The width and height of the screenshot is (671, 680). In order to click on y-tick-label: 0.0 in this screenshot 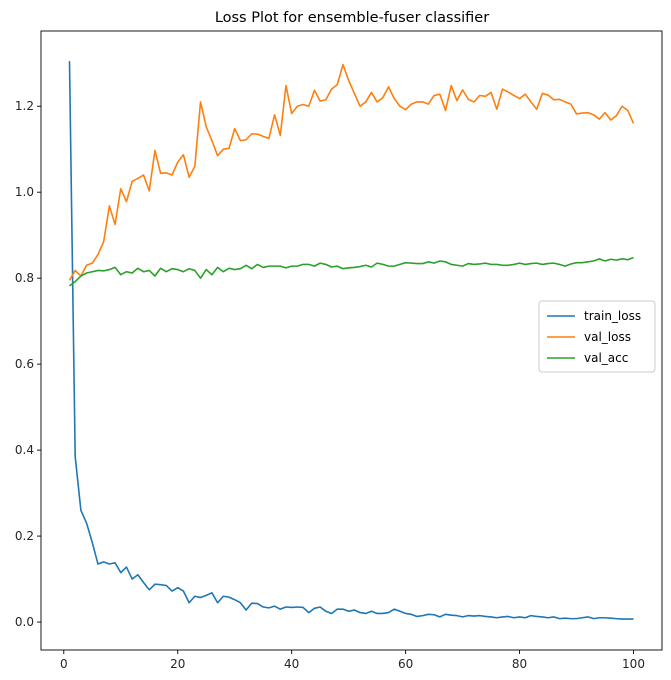, I will do `click(24, 622)`.